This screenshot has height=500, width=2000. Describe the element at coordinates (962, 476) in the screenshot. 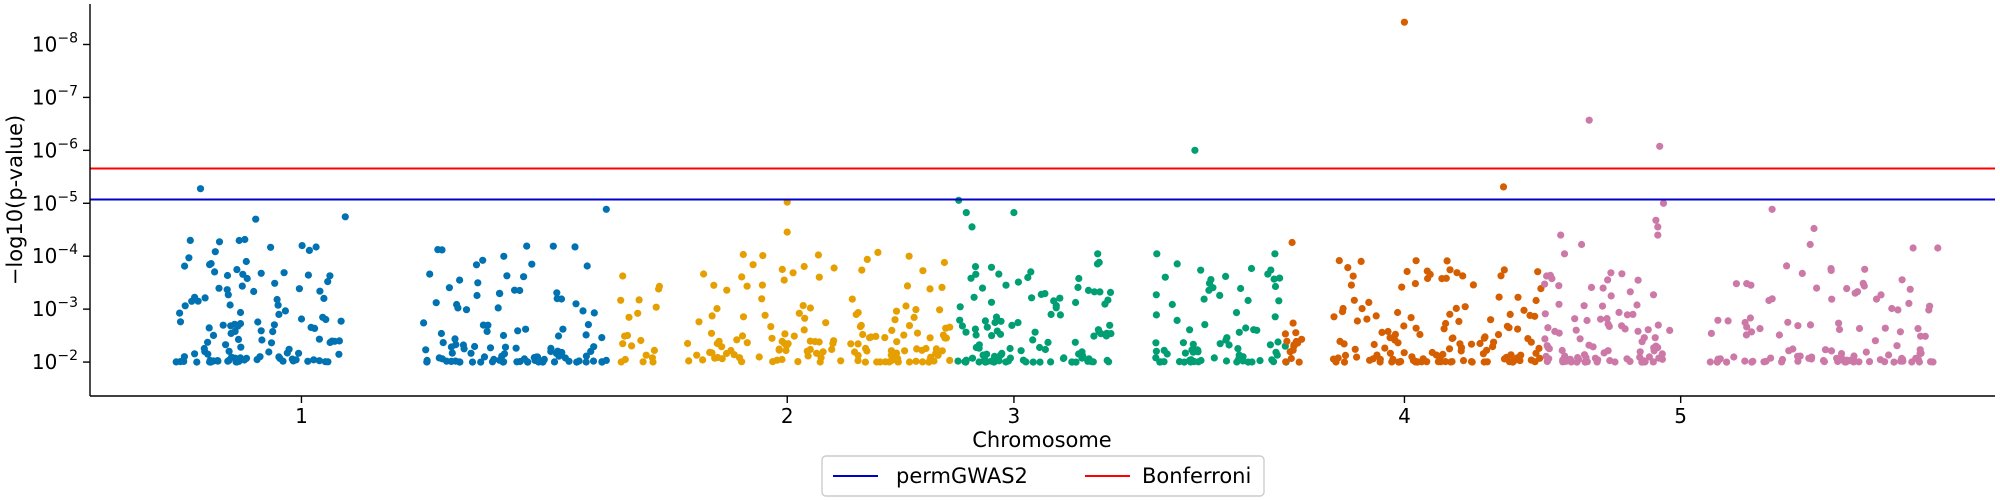

I see `legend-label-permgwas2: permGWAS2` at that location.